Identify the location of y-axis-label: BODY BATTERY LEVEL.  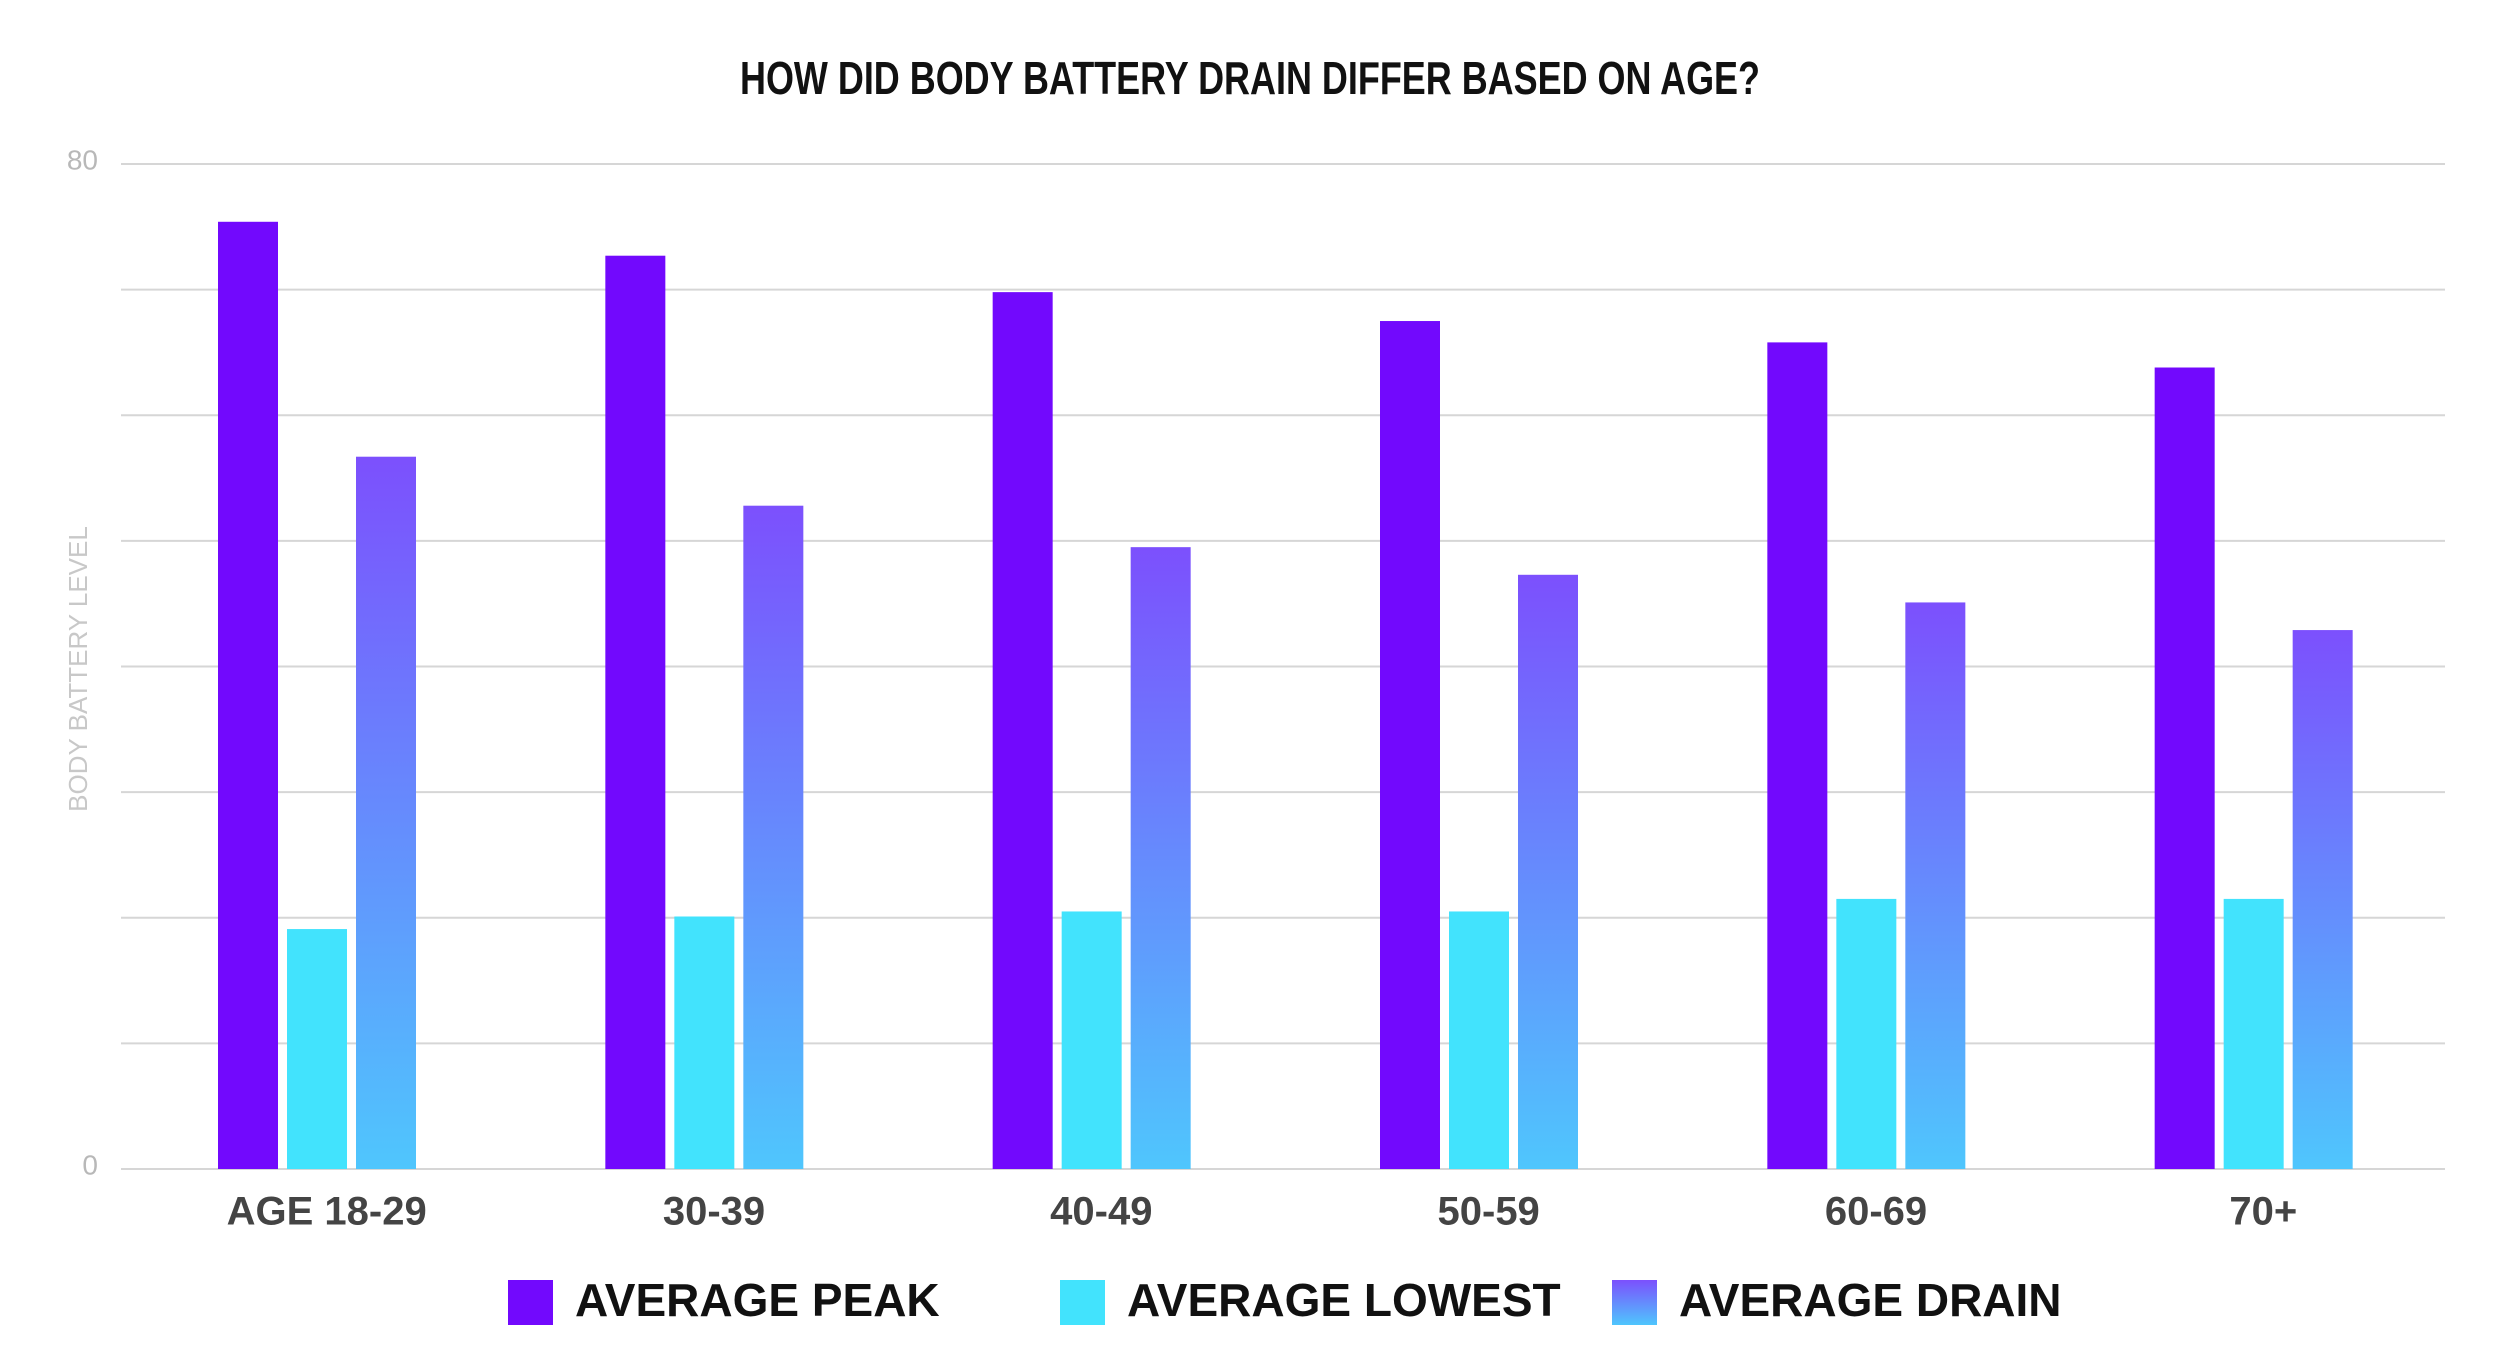
(78, 669).